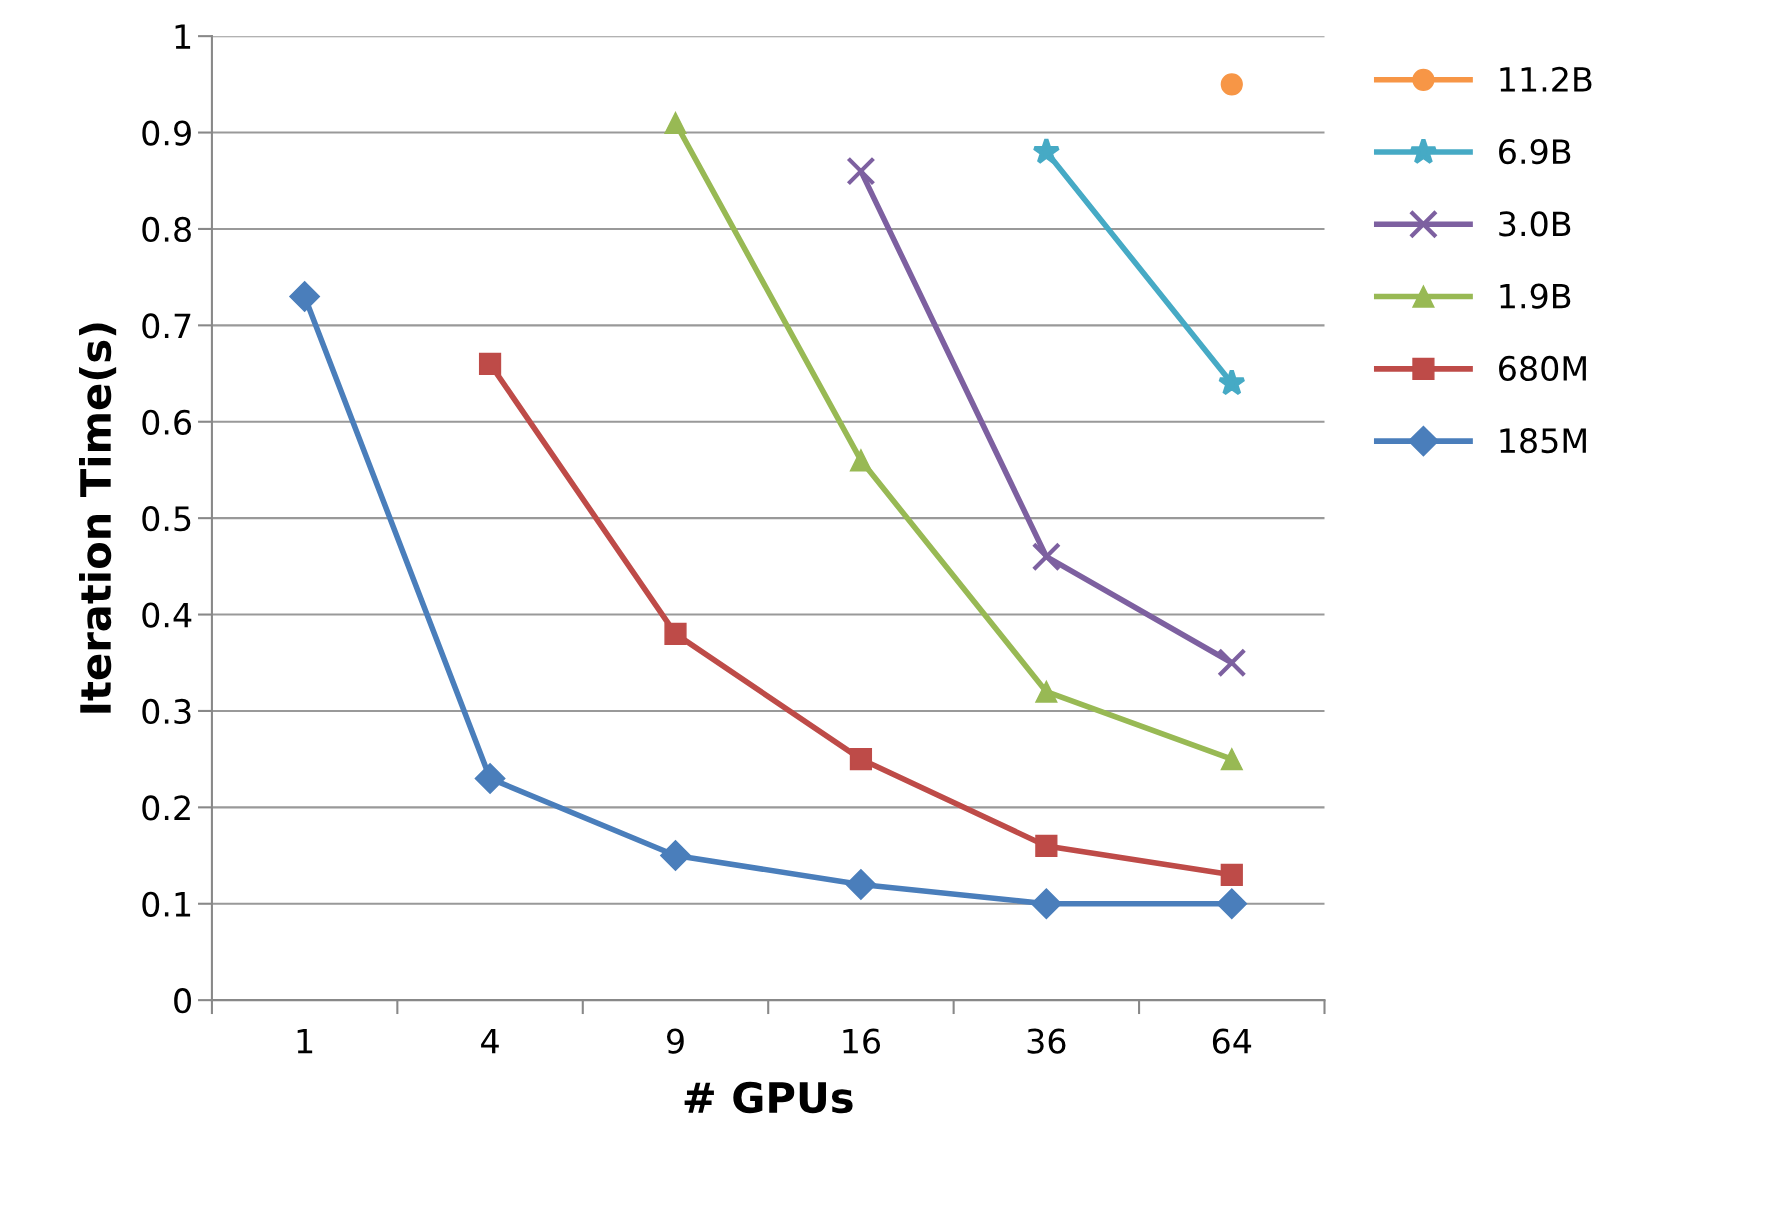  Describe the element at coordinates (862, 1041) in the screenshot. I see `x-tick-label: 16` at that location.